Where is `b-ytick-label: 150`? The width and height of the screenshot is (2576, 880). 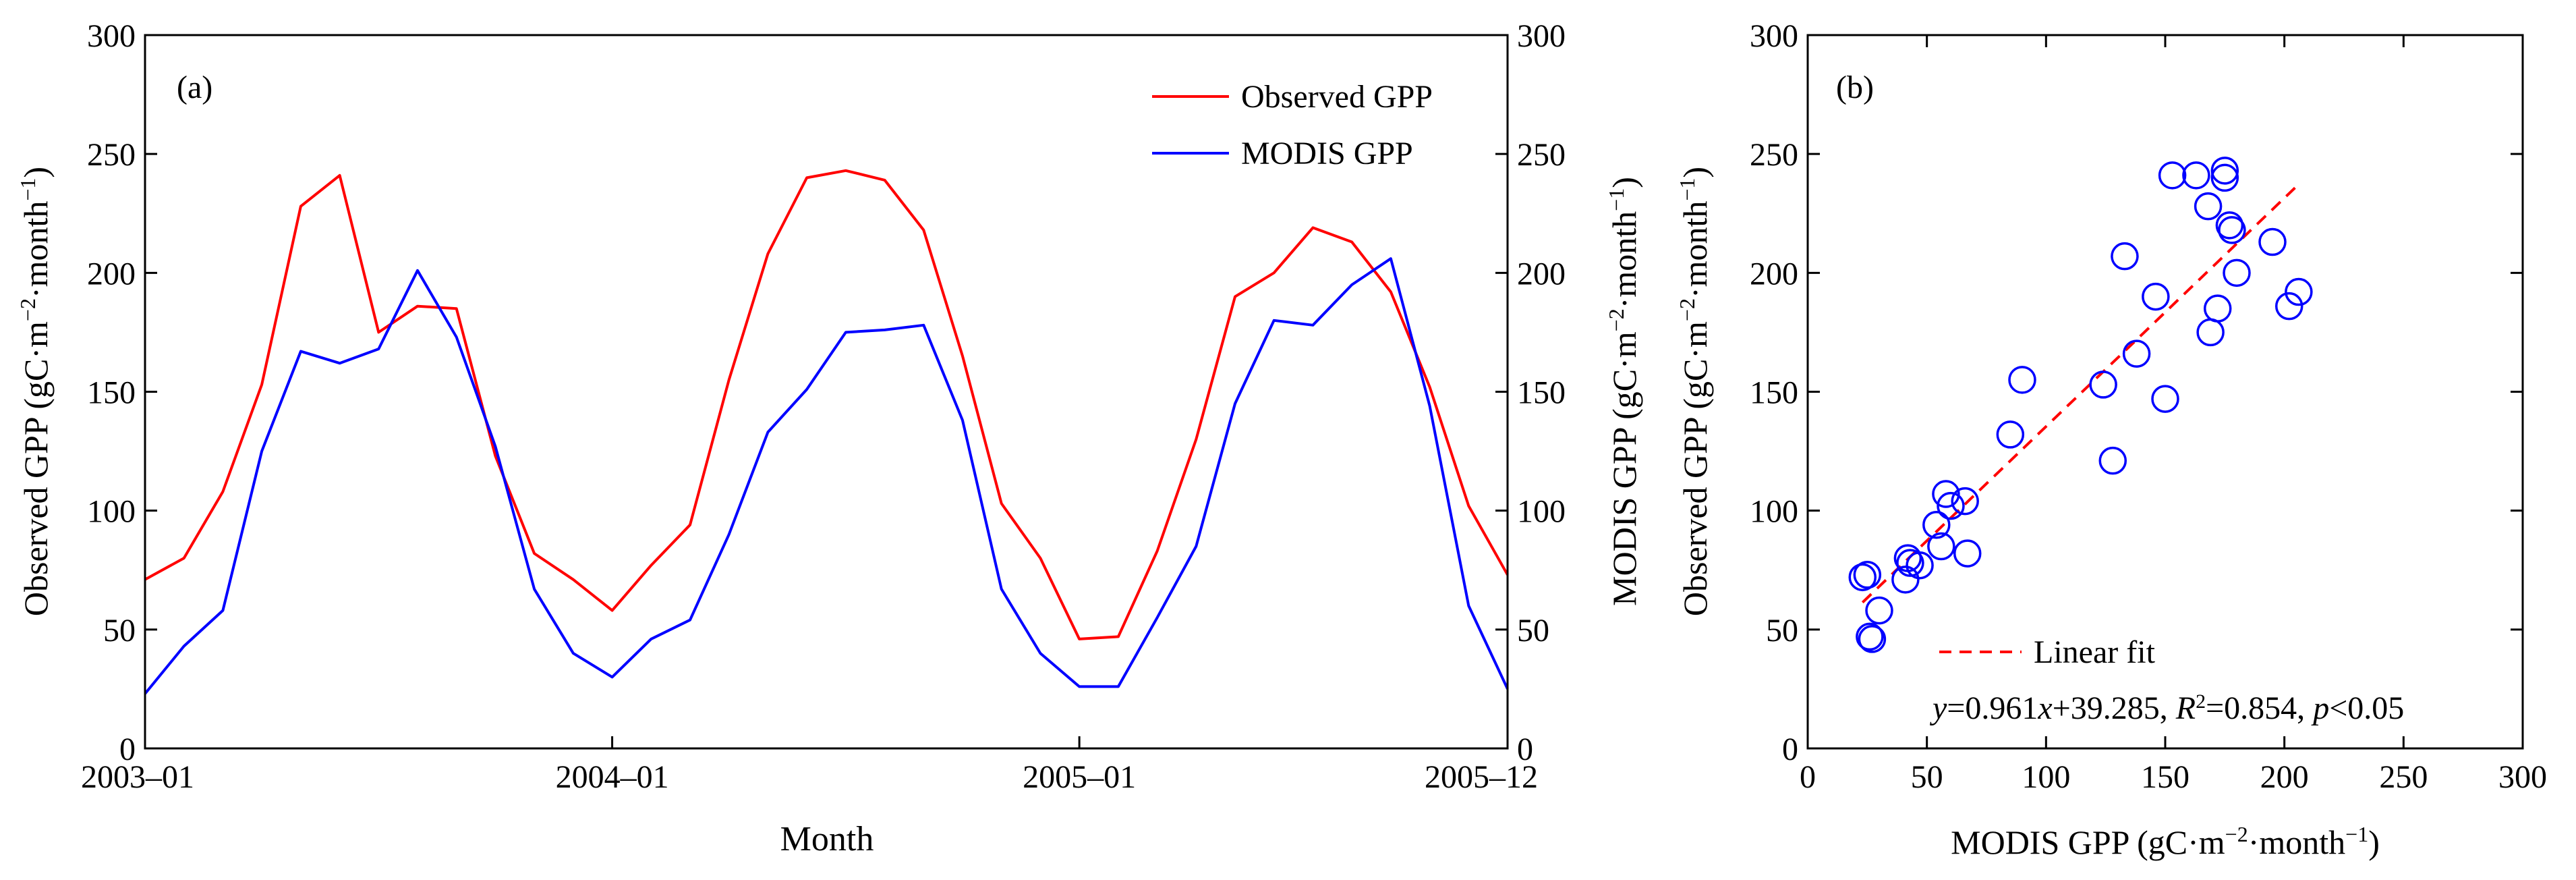
b-ytick-label: 150 is located at coordinates (1774, 393).